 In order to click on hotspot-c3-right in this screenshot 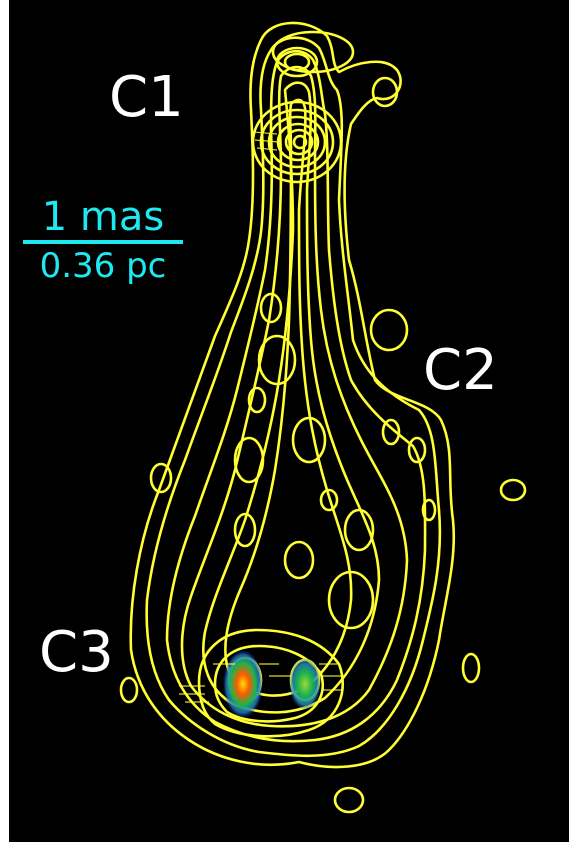, I will do `click(305, 684)`.